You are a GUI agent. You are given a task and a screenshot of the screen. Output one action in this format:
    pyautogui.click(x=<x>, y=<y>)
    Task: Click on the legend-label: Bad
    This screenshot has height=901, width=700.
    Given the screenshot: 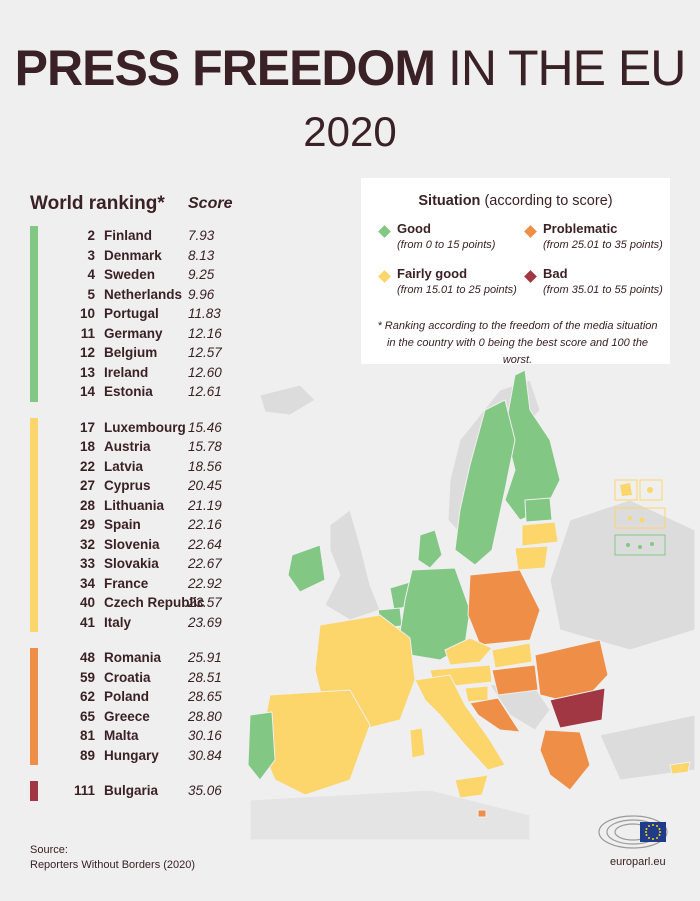 What is the action you would take?
    pyautogui.click(x=555, y=273)
    